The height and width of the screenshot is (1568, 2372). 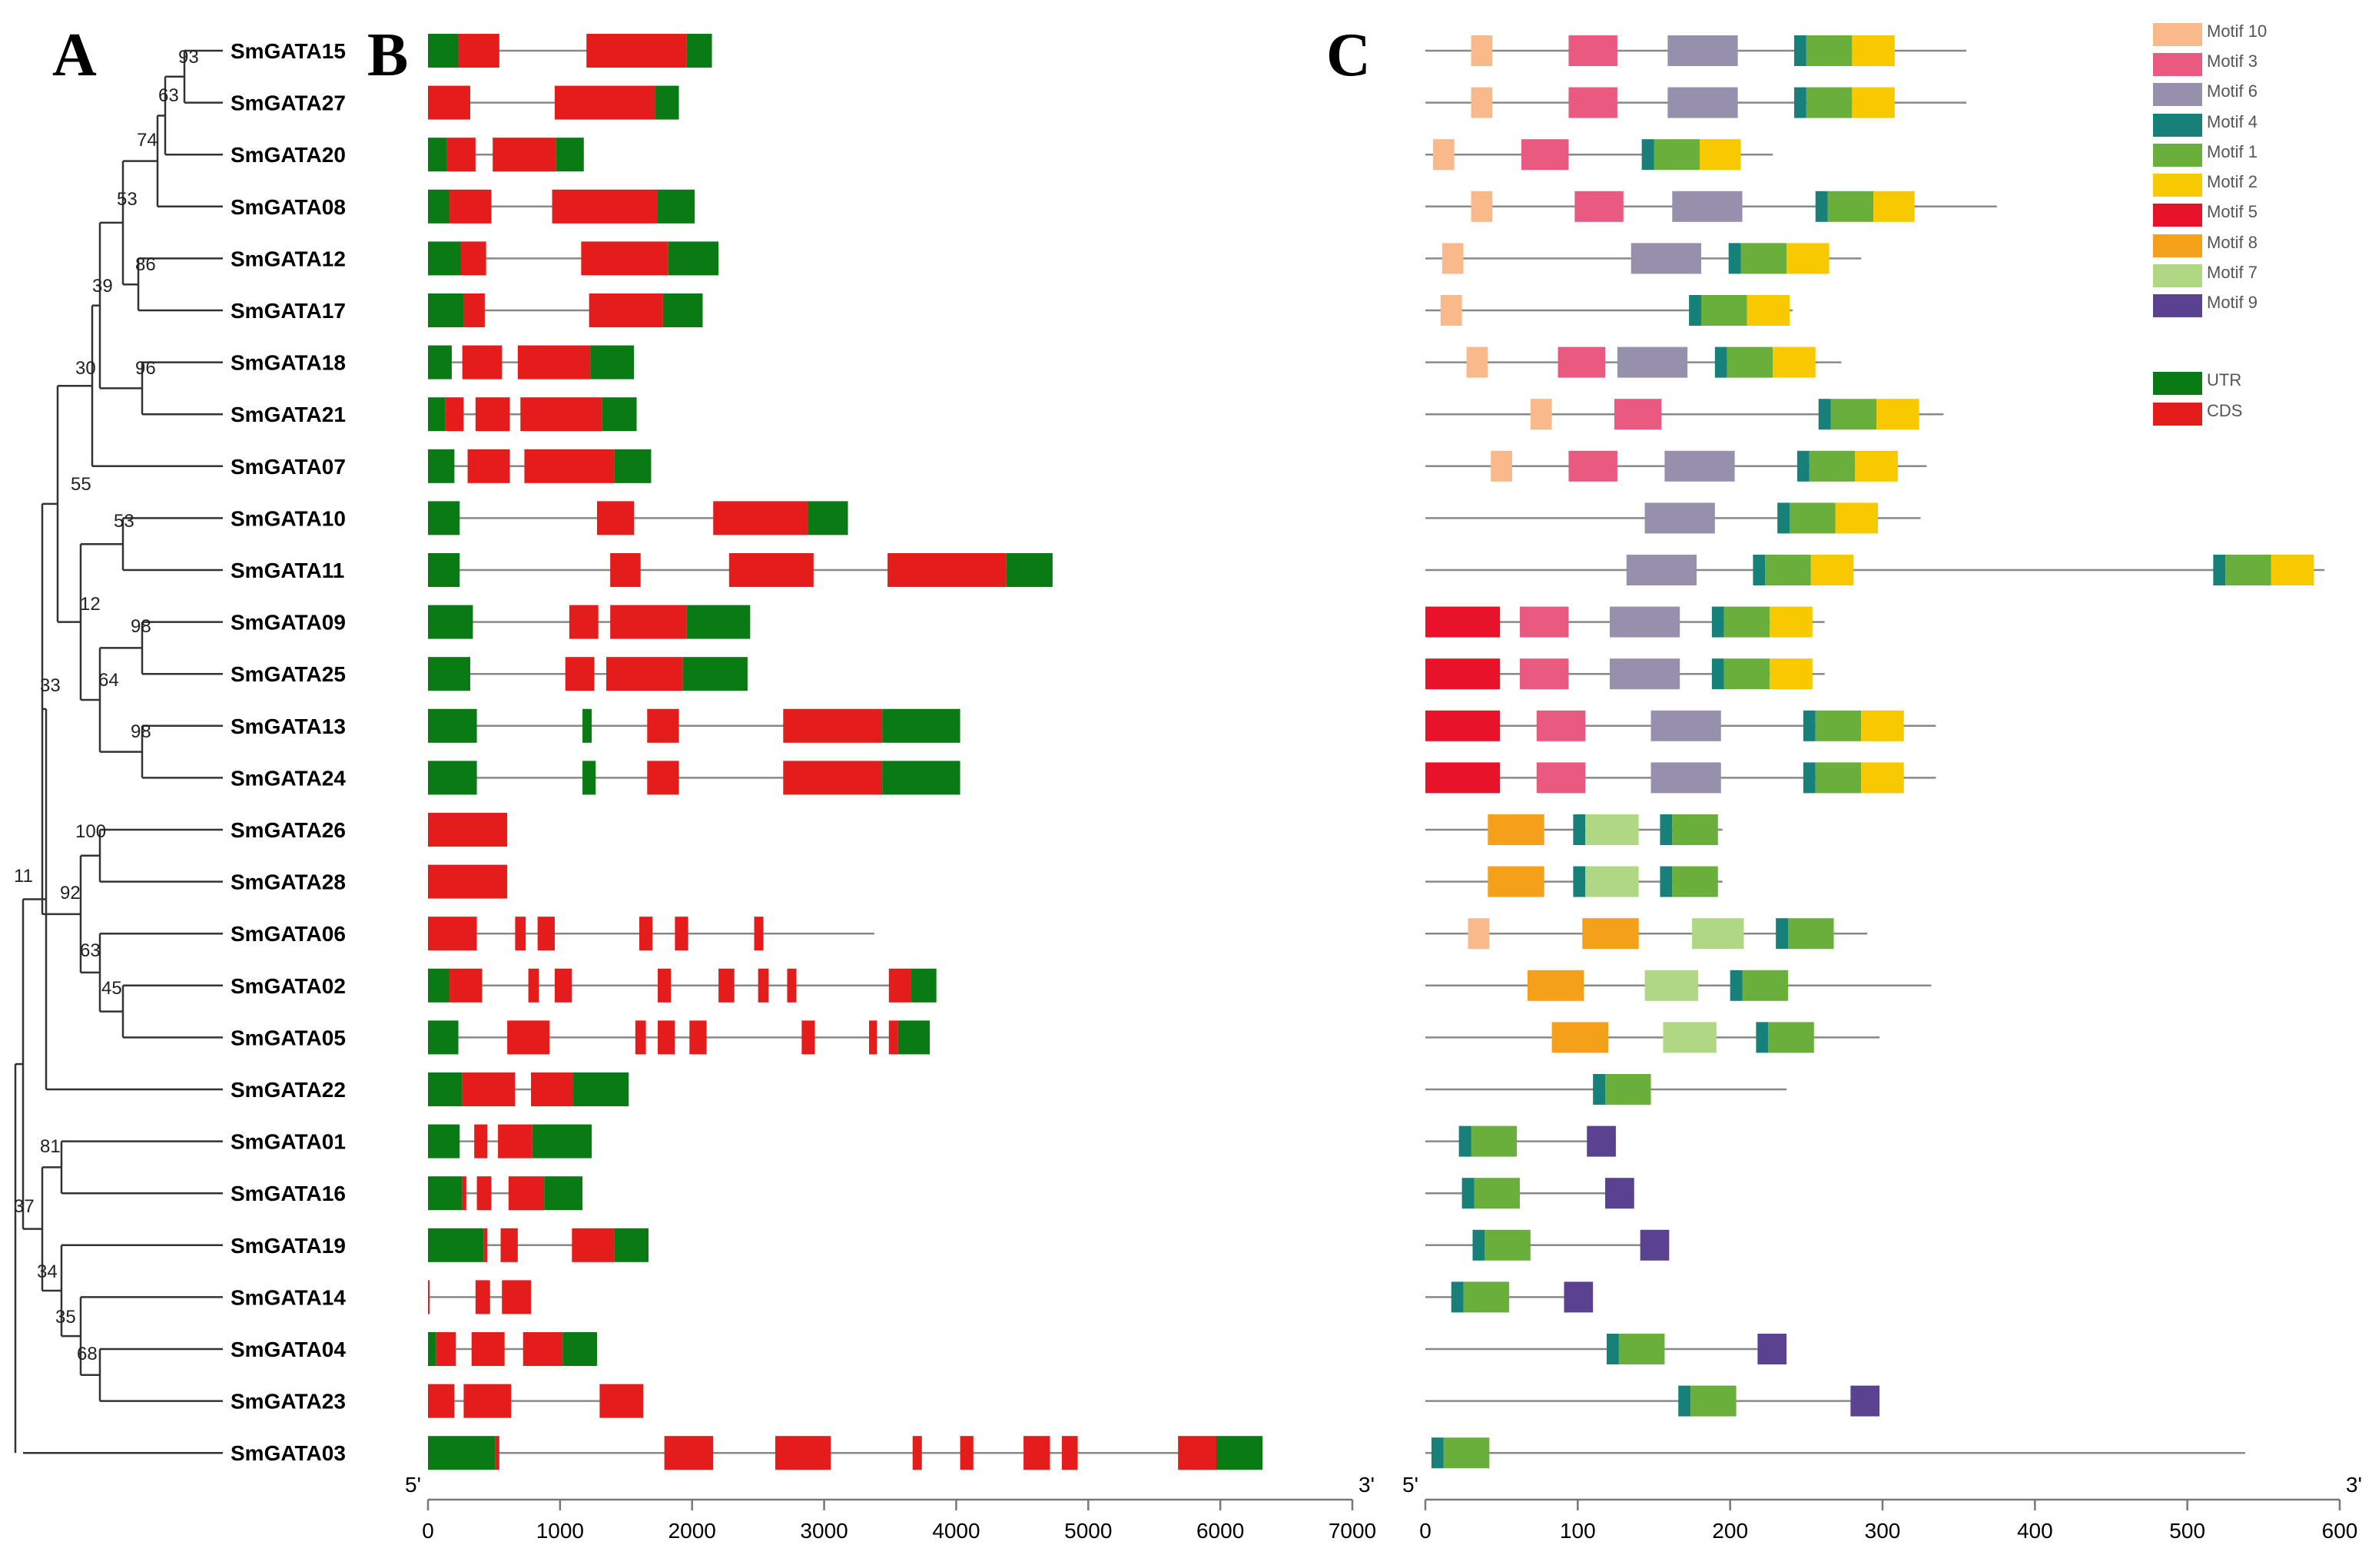 What do you see at coordinates (188, 57) in the screenshot?
I see `bootstrap-label: 93` at bounding box center [188, 57].